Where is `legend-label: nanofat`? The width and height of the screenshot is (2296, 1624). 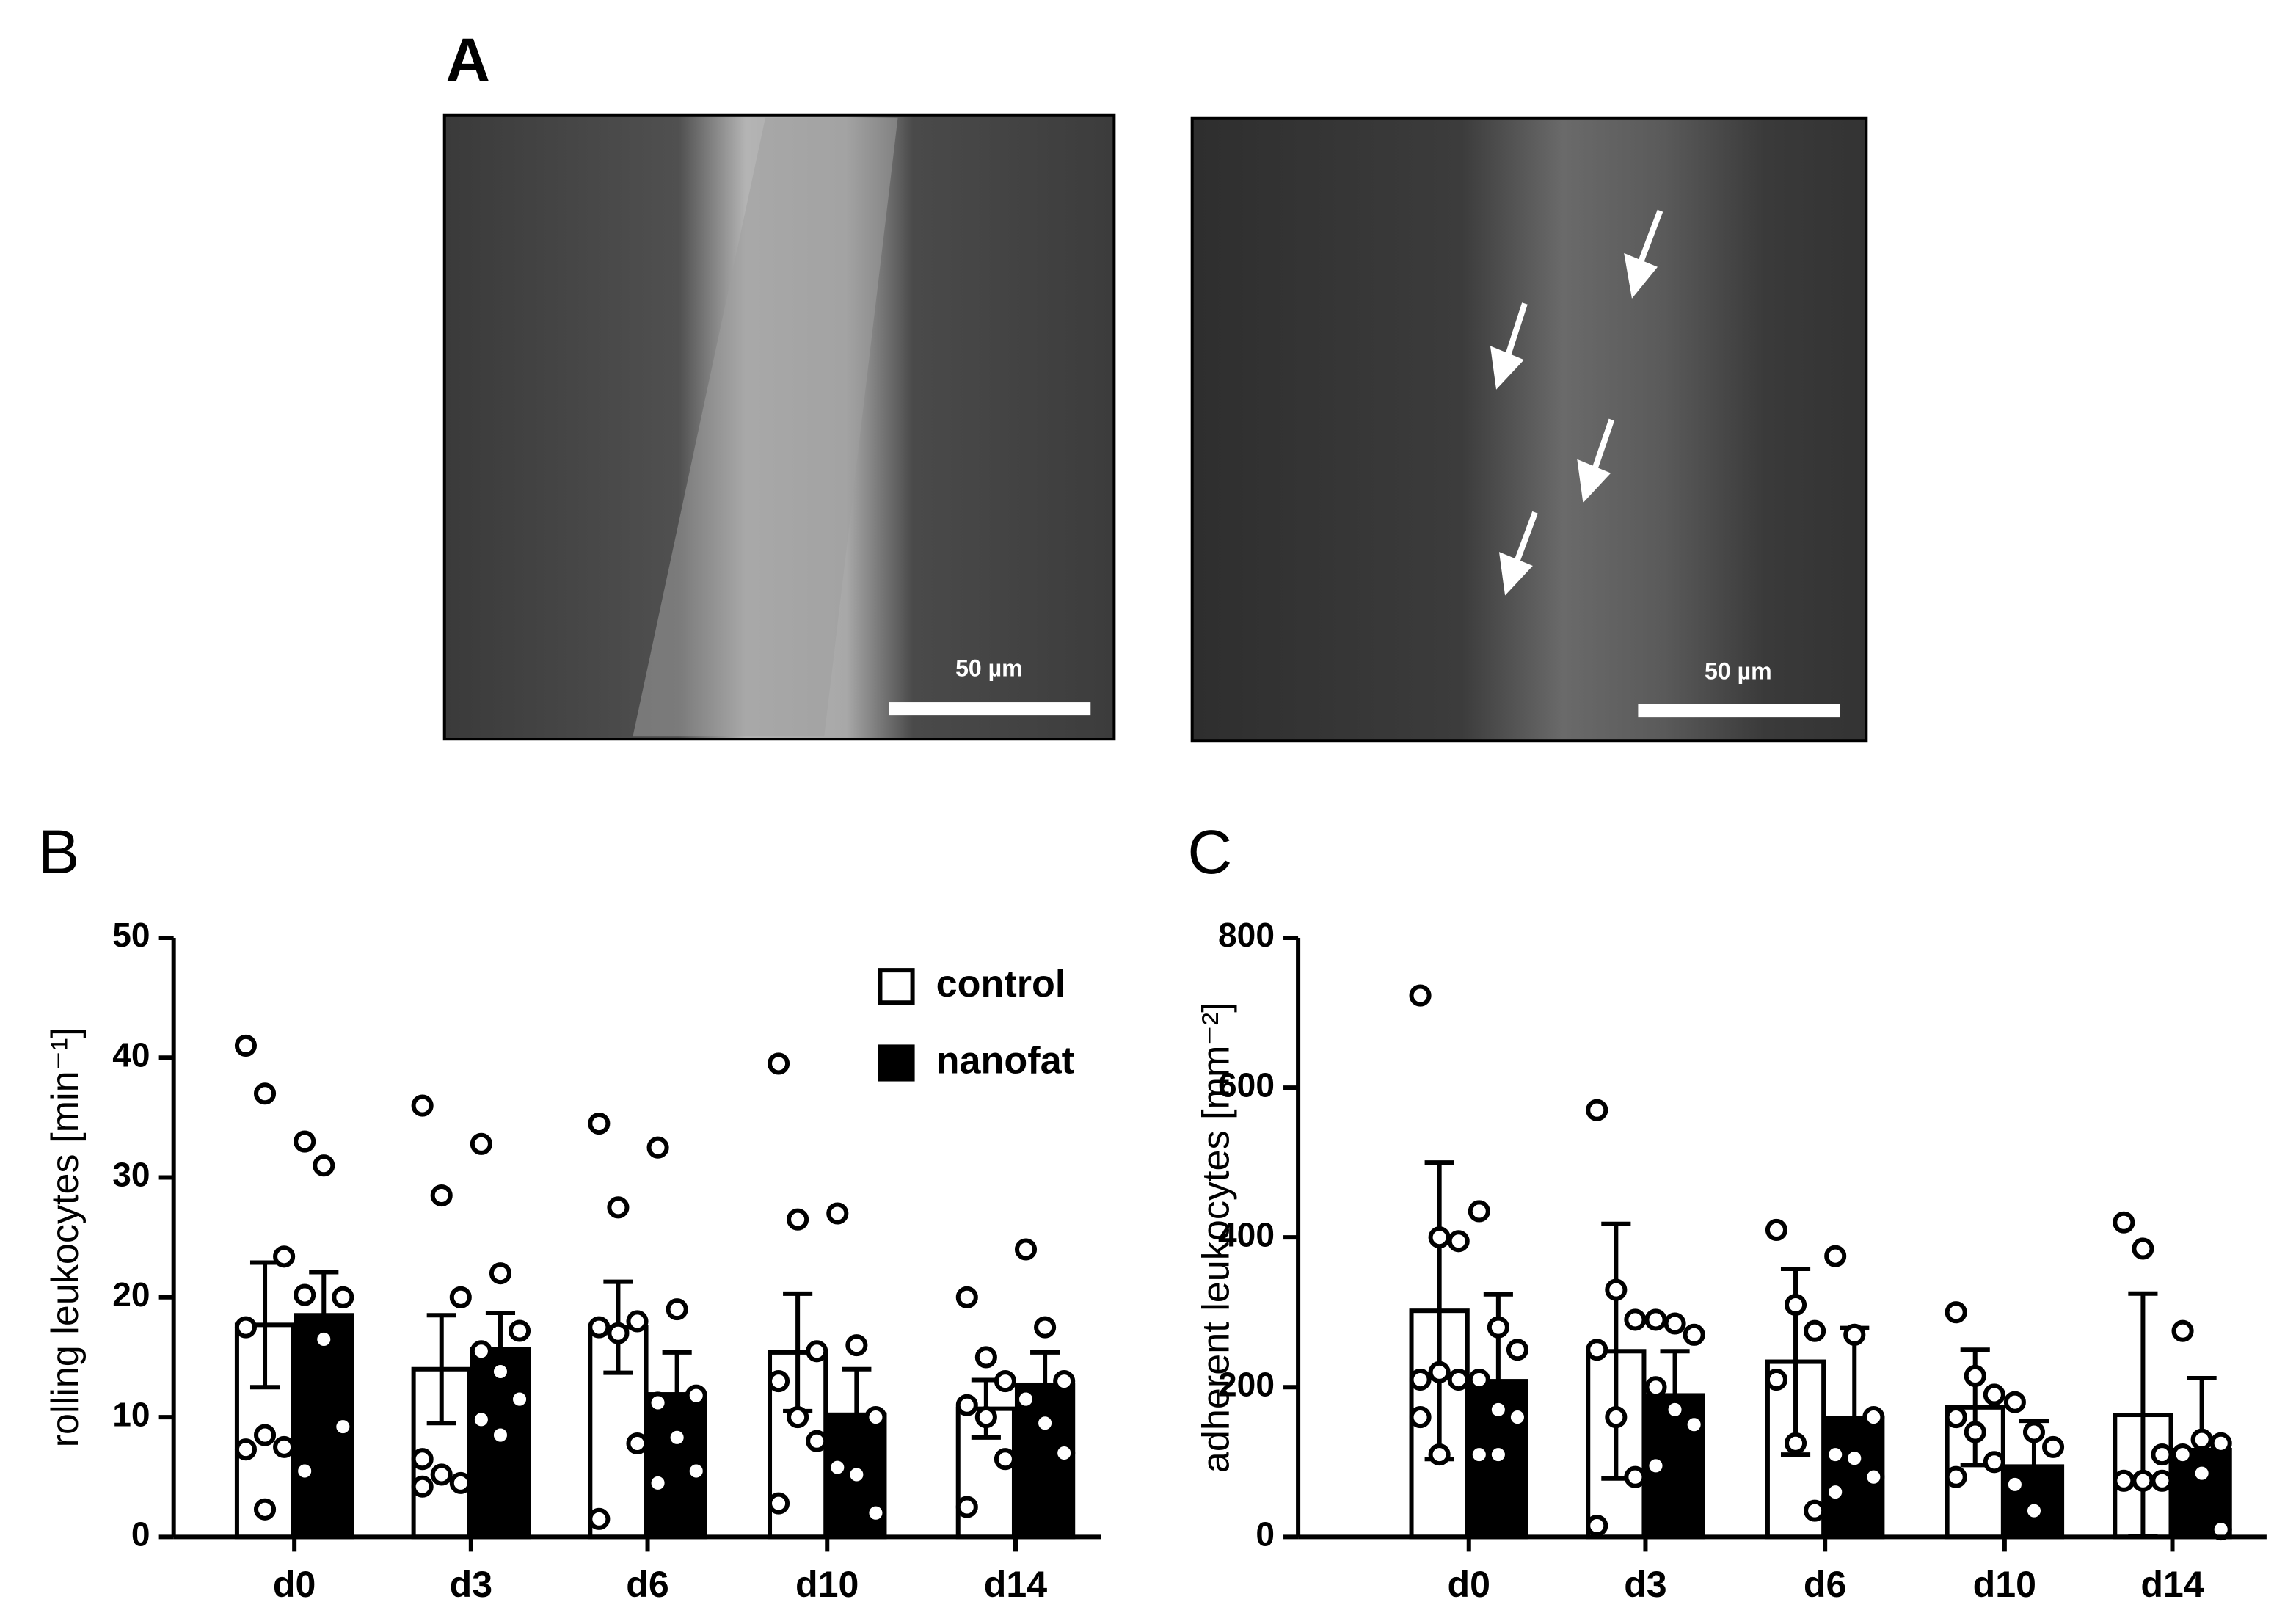 legend-label: nanofat is located at coordinates (1005, 1060).